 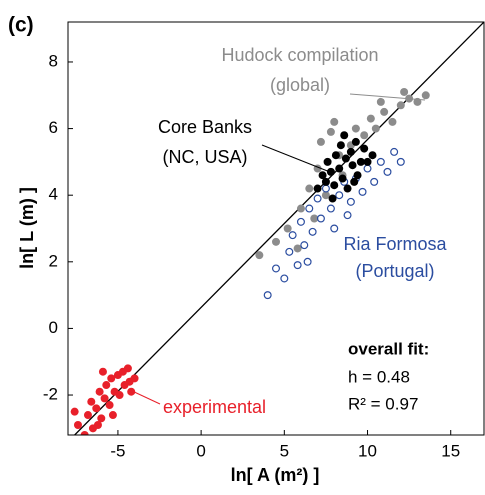 What do you see at coordinates (117, 450) in the screenshot?
I see `x-tick-label: -5` at bounding box center [117, 450].